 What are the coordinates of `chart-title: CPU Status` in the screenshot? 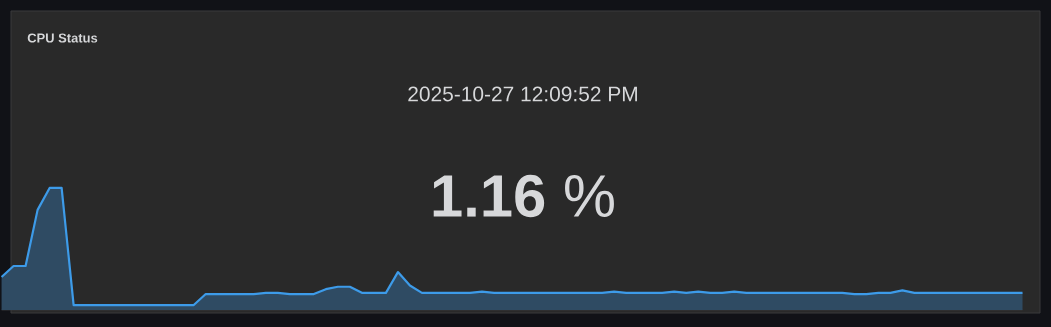 It's located at (62, 38).